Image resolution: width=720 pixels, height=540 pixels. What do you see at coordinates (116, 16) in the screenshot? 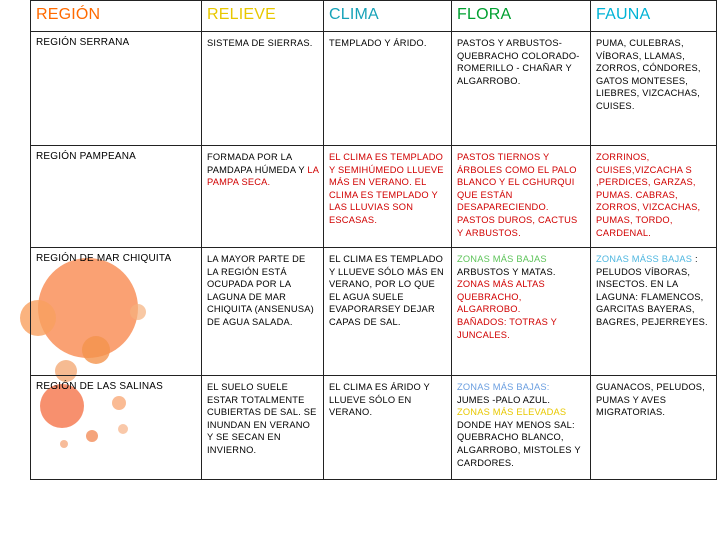
I see `header-region: REGIÓN` at bounding box center [116, 16].